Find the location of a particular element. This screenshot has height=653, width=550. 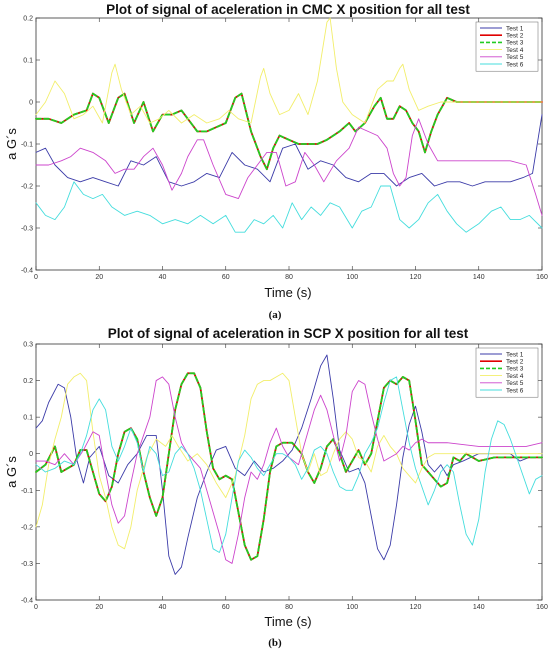

y-tick-label: 0.3 is located at coordinates (28, 345).